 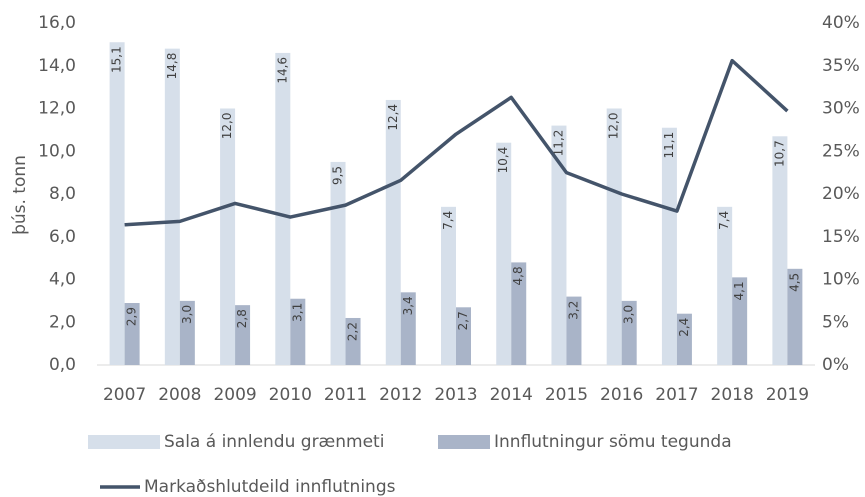 I want to click on value-label: 2,8, so click(x=242, y=318).